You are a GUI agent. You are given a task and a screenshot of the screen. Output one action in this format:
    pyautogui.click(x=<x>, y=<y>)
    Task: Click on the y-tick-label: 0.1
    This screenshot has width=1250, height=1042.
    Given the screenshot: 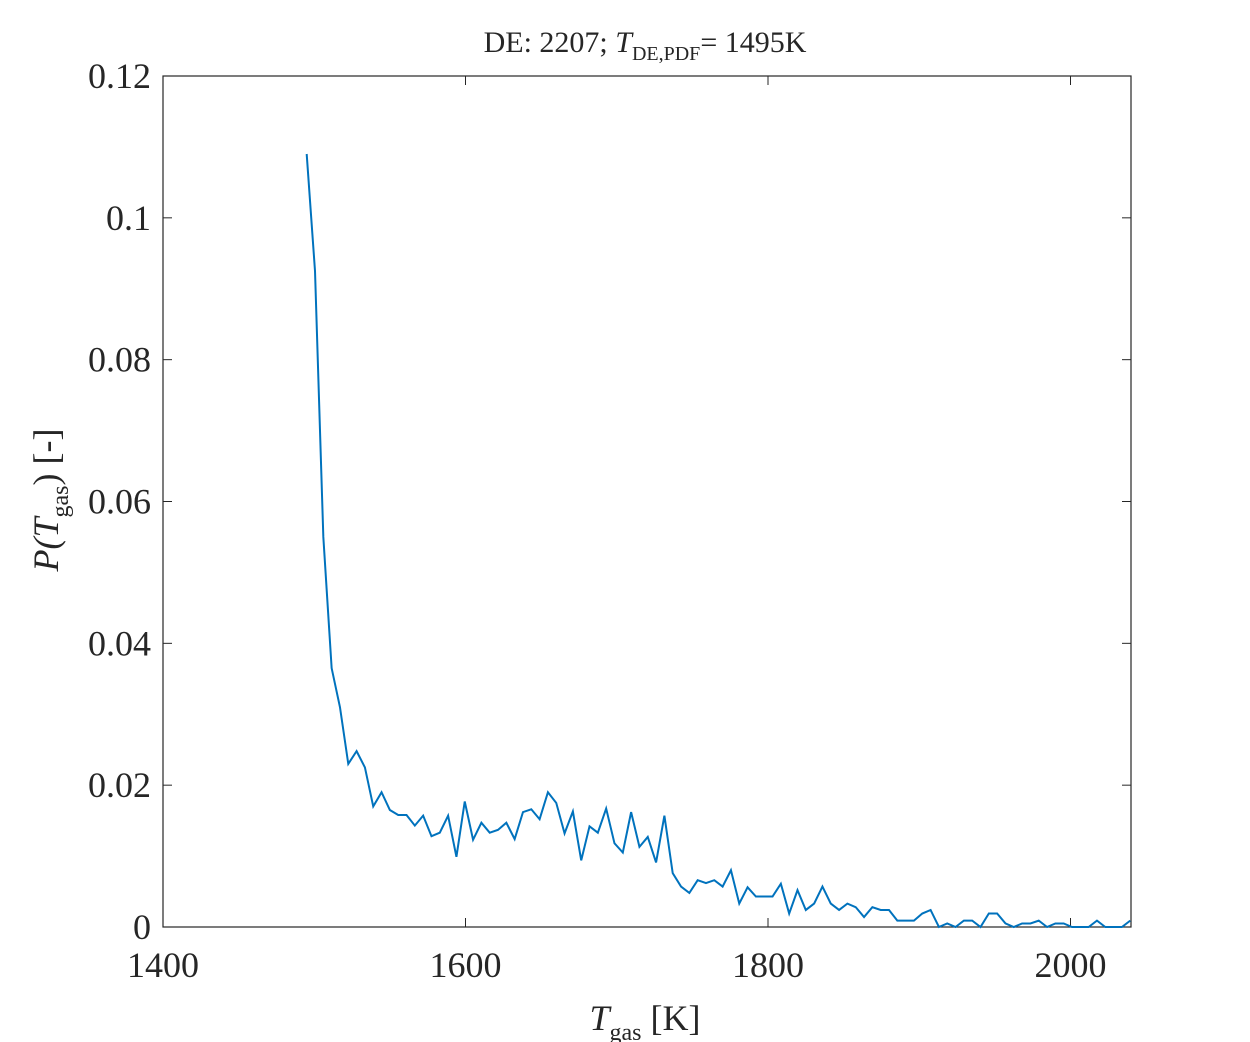 What is the action you would take?
    pyautogui.click(x=128, y=218)
    